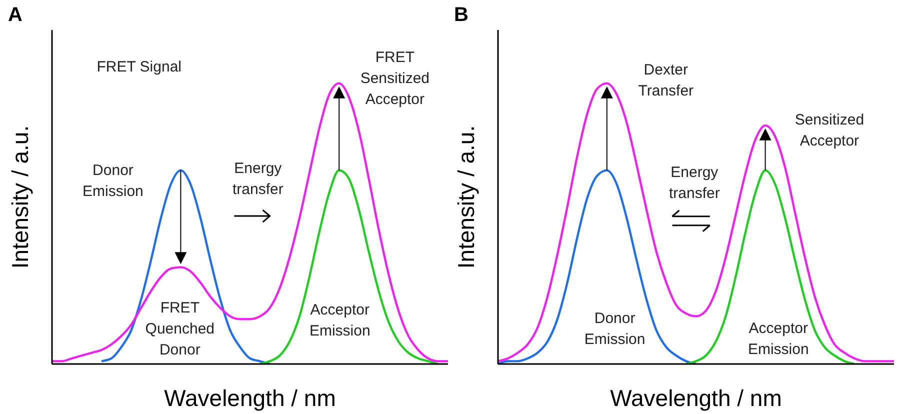 This screenshot has width=900, height=414. What do you see at coordinates (829, 131) in the screenshot?
I see `annotation: Sensitized Acceptor` at bounding box center [829, 131].